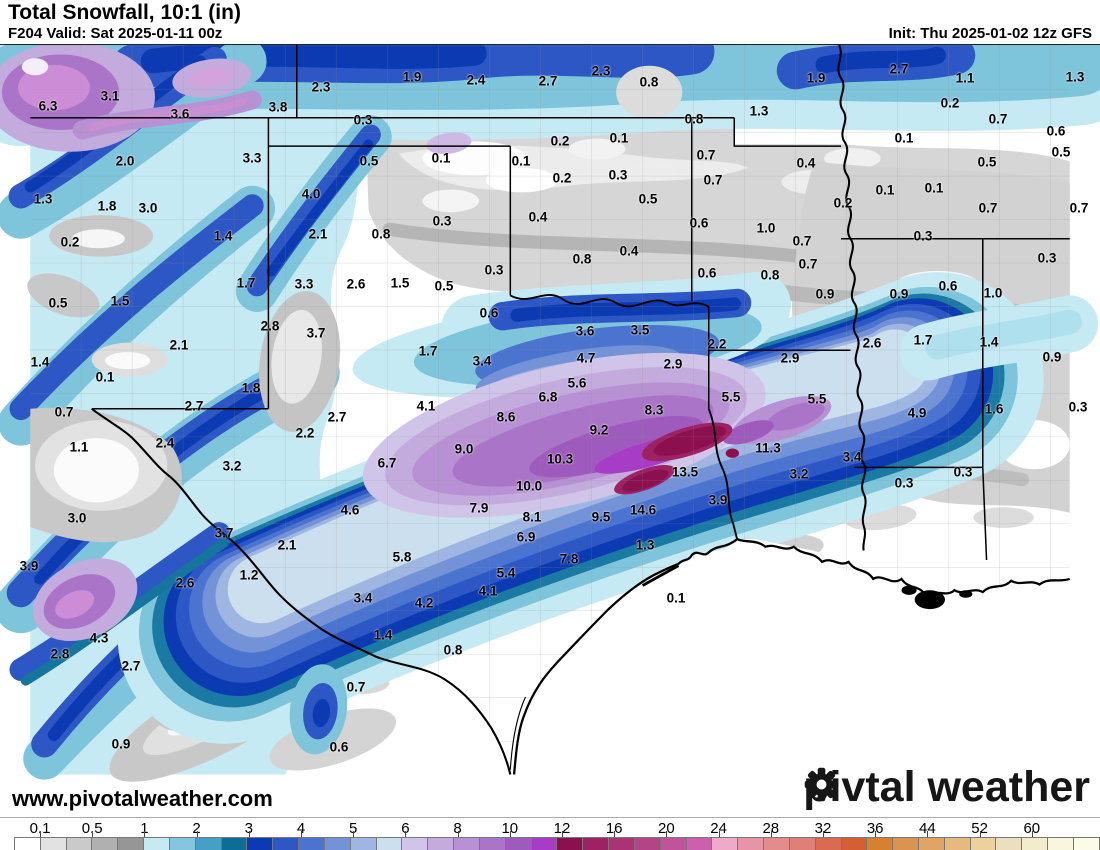  What do you see at coordinates (457, 828) in the screenshot?
I see `colorbar-tick-label: 8` at bounding box center [457, 828].